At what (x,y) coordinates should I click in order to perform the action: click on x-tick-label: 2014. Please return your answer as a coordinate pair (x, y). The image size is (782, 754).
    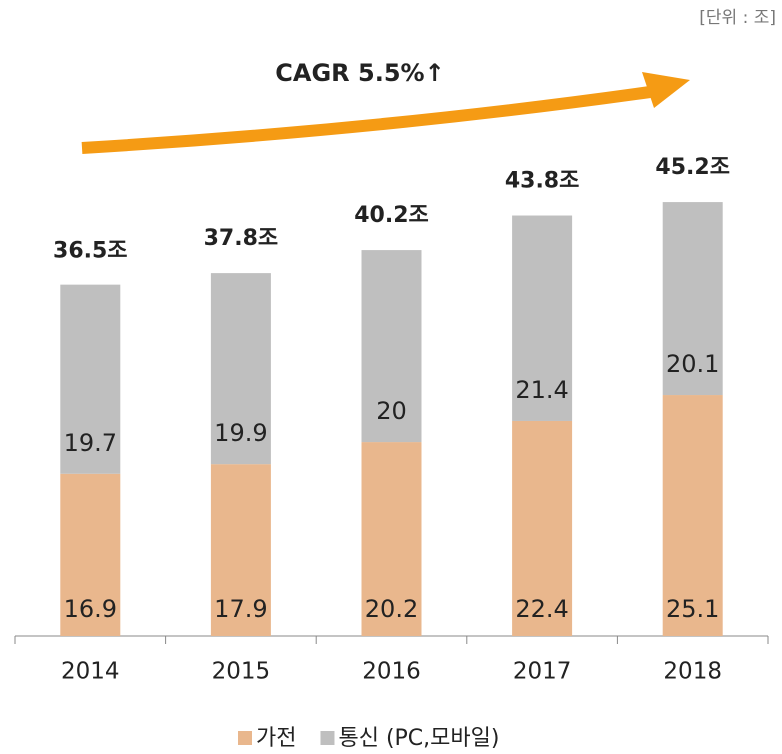
    Looking at the image, I should click on (90, 672).